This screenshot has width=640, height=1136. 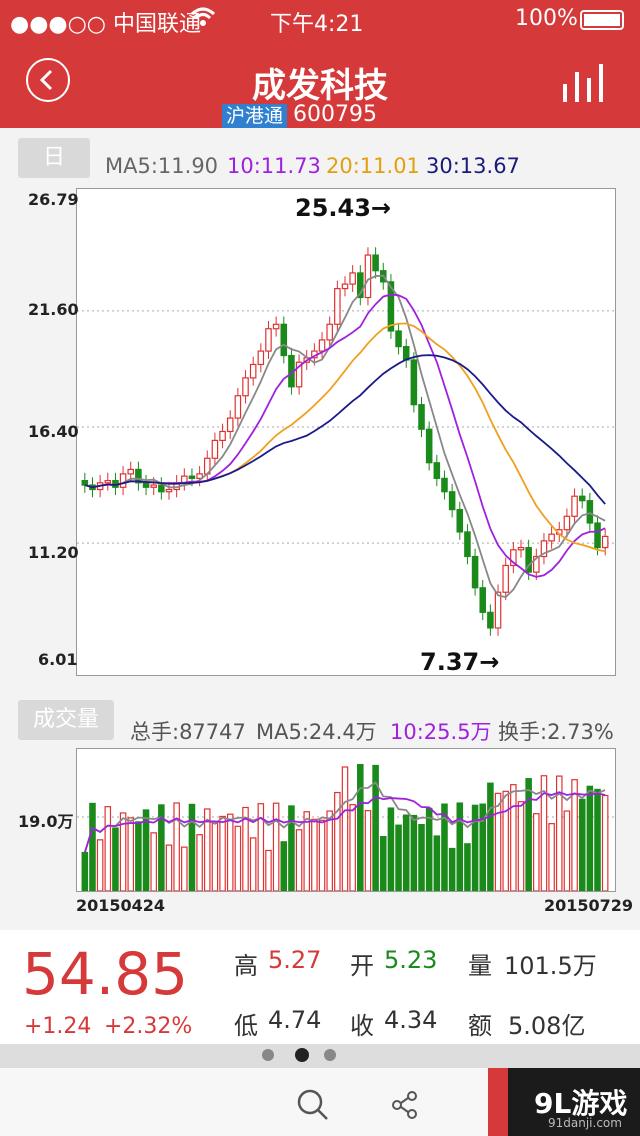 I want to click on price-change-pct: +2.32%, so click(x=148, y=1026).